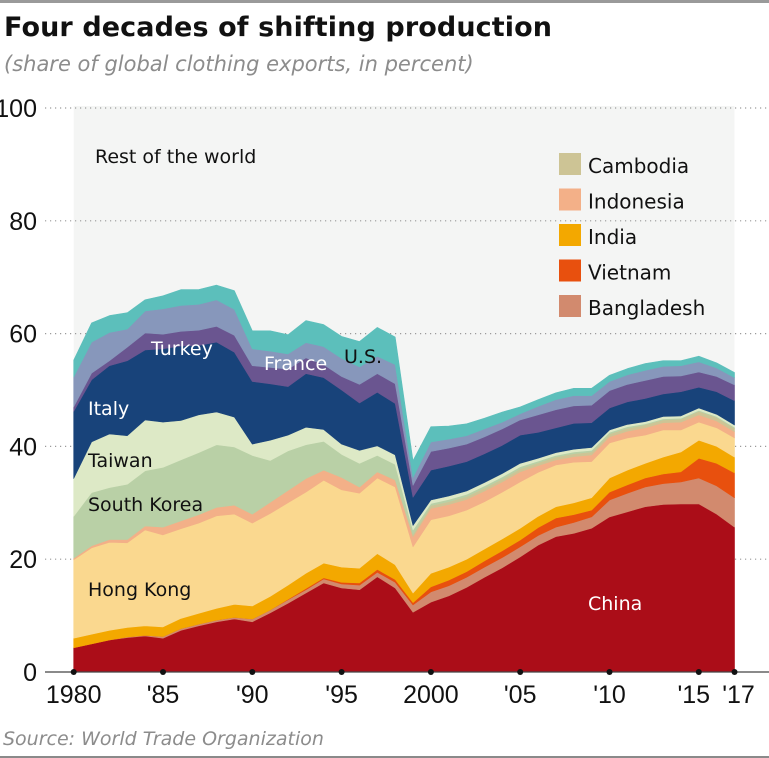 This screenshot has height=758, width=769. Describe the element at coordinates (615, 604) in the screenshot. I see `series-label-china: China` at that location.